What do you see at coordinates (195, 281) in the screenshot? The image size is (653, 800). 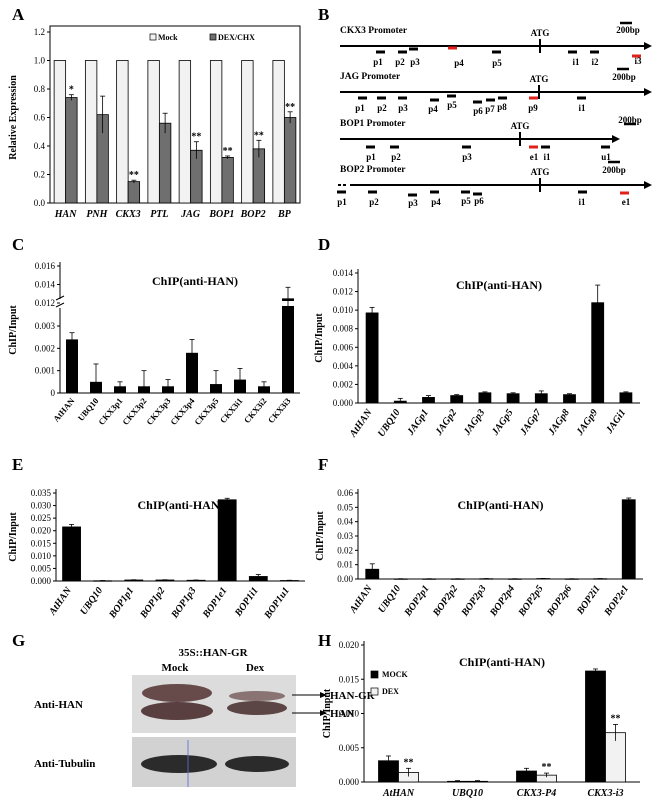 I see `chart-title: ChIP(anti-HAN)` at bounding box center [195, 281].